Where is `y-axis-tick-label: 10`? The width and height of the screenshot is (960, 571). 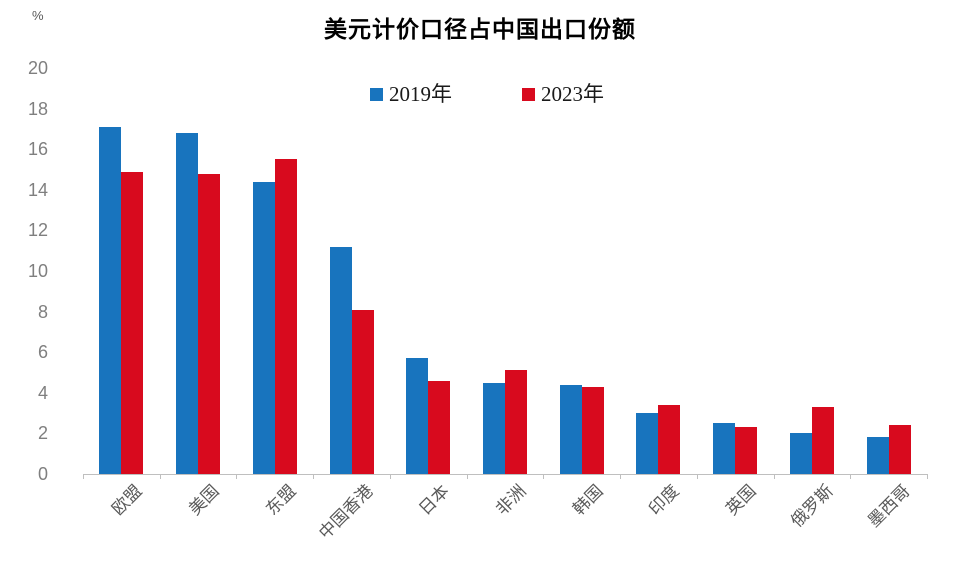 y-axis-tick-label: 10 is located at coordinates (37, 271).